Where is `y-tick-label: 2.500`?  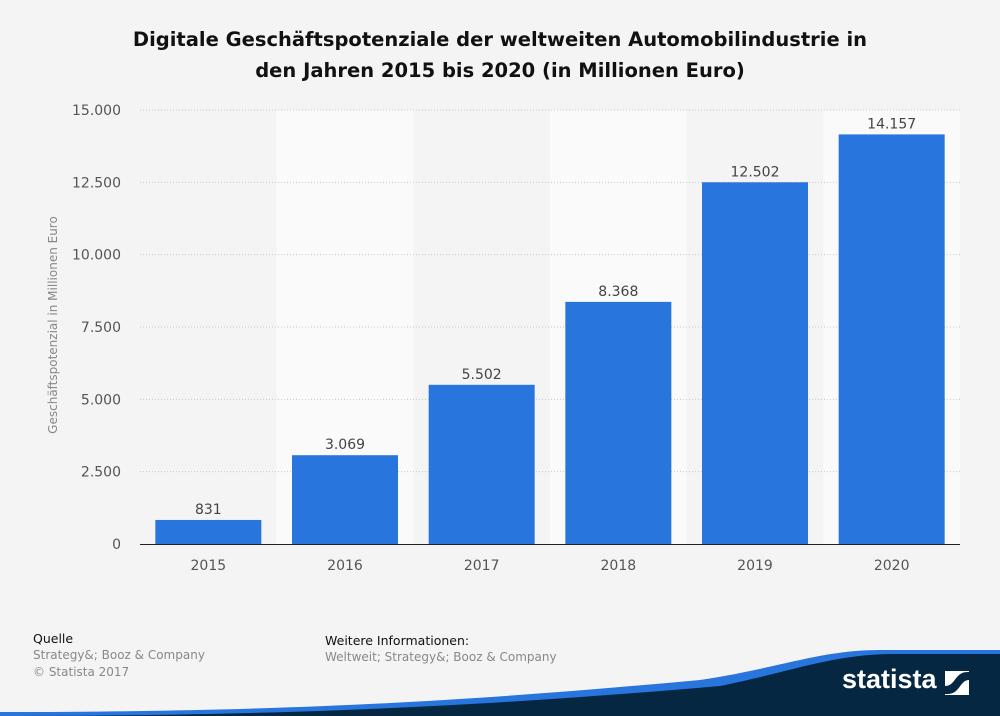 y-tick-label: 2.500 is located at coordinates (101, 473).